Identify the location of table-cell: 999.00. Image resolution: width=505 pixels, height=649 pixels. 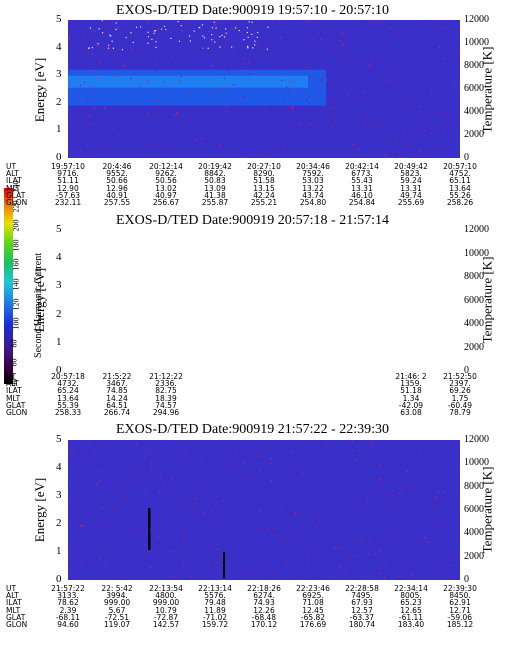
(117, 603).